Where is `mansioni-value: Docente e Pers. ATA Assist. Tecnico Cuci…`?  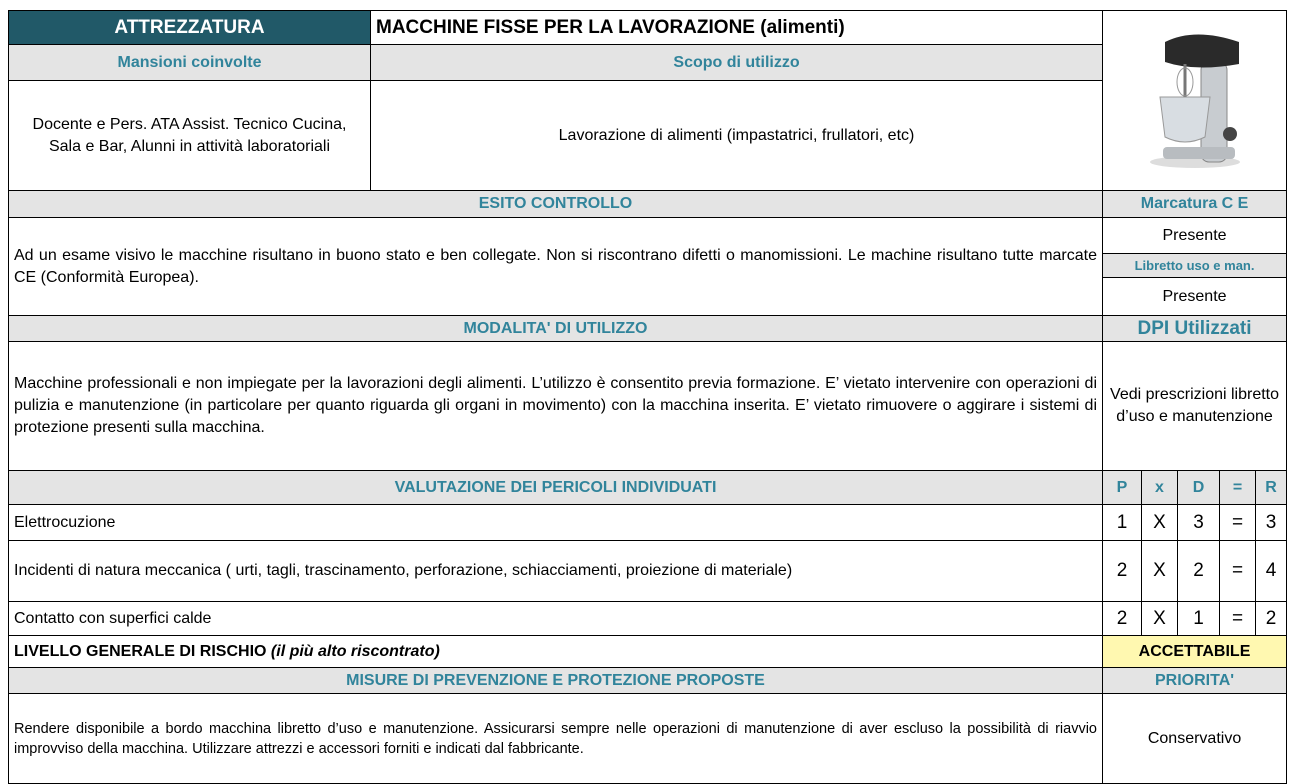
mansioni-value: Docente e Pers. ATA Assist. Tecnico Cuci… is located at coordinates (189, 135).